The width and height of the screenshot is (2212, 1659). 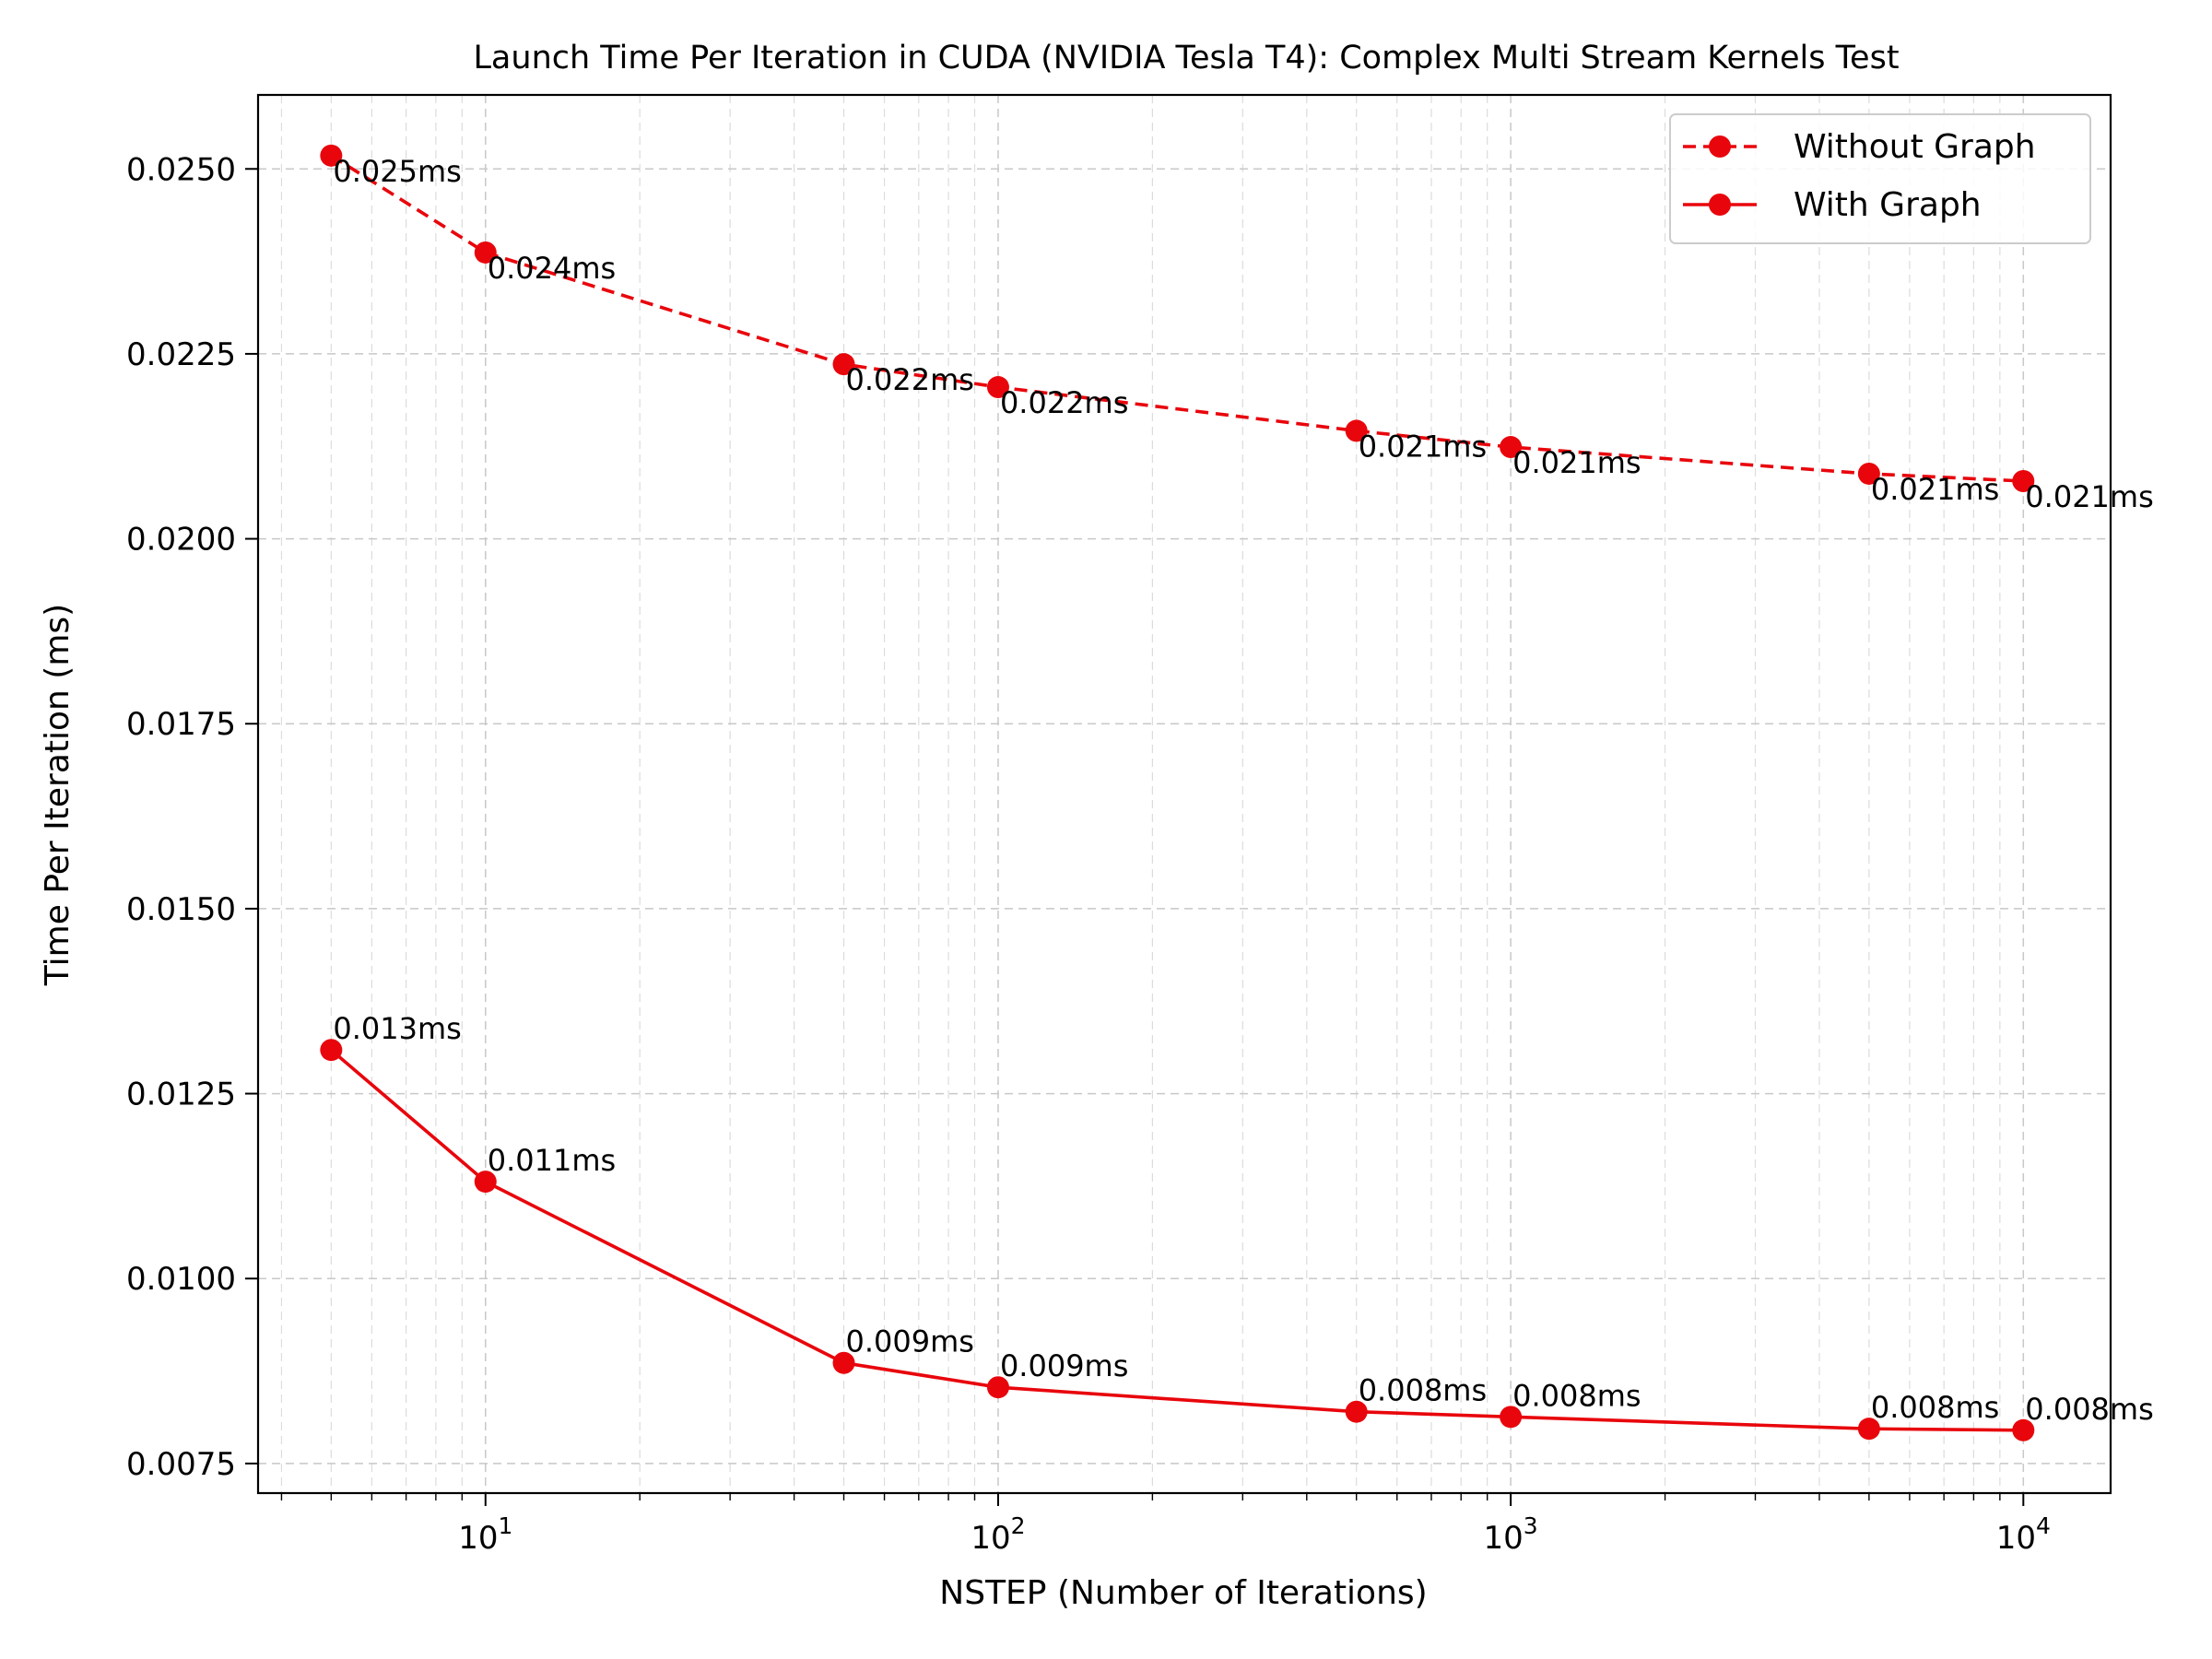 I want to click on legend-label-without-graph: Without Graph, so click(x=1915, y=147).